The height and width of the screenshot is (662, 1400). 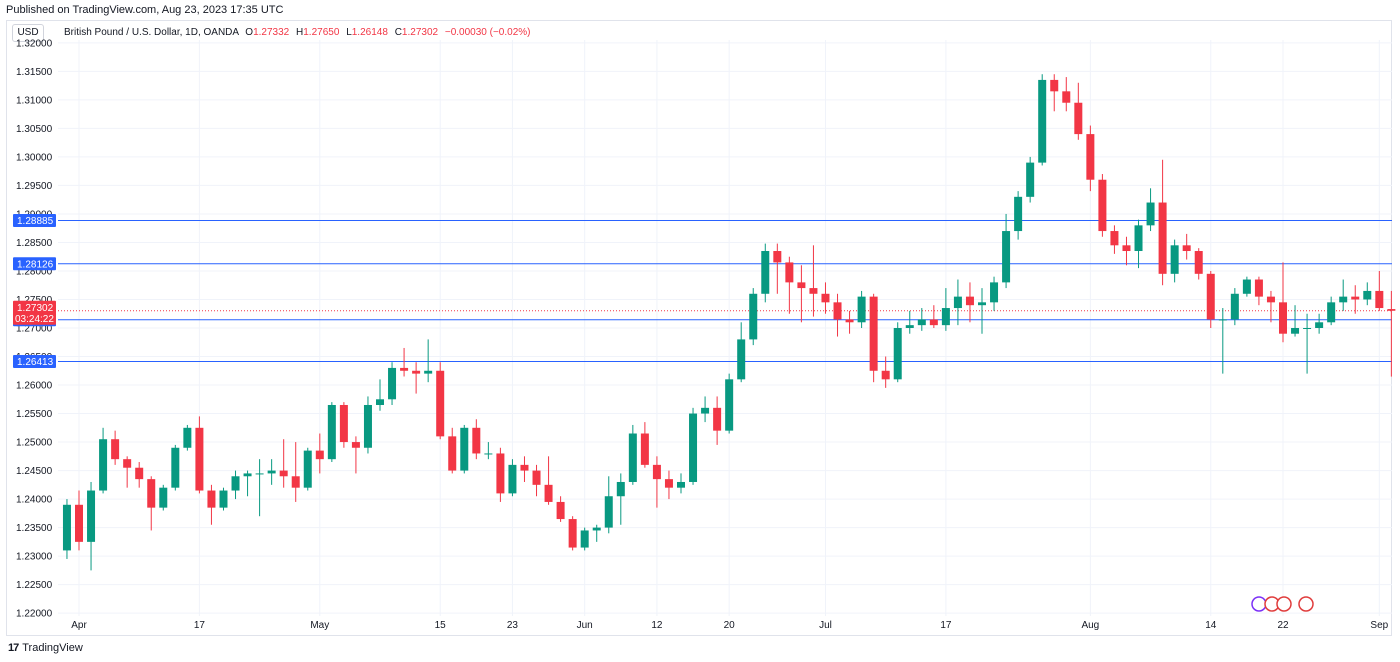 I want to click on y-tick-label: 1.23500, so click(x=34, y=528).